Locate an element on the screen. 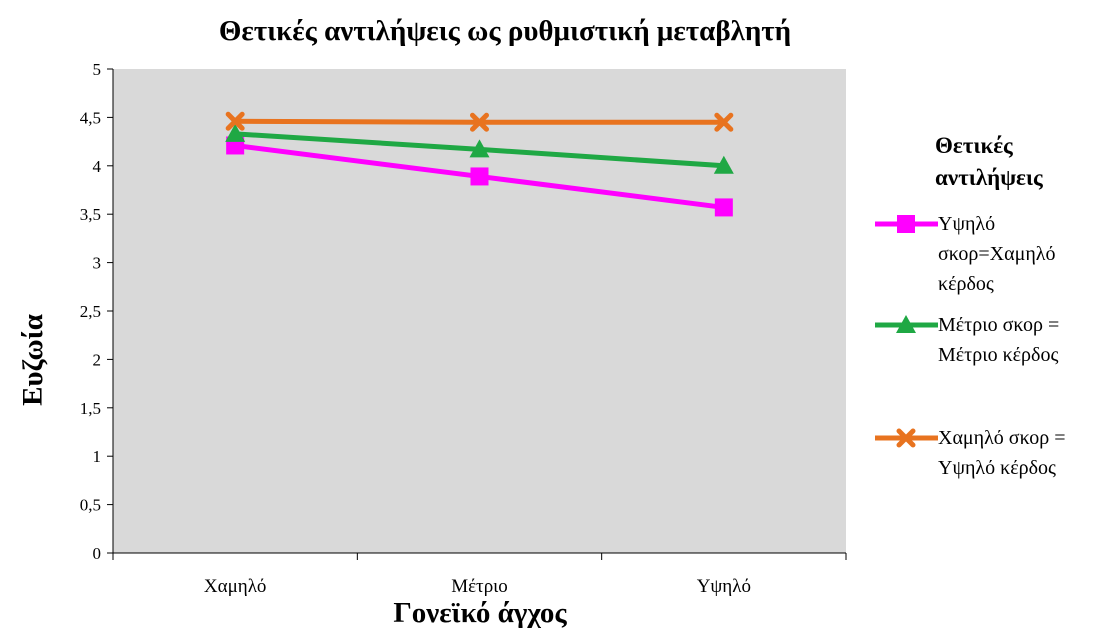 This screenshot has height=639, width=1110. y-axis-title: Ευζωία is located at coordinates (33, 360).